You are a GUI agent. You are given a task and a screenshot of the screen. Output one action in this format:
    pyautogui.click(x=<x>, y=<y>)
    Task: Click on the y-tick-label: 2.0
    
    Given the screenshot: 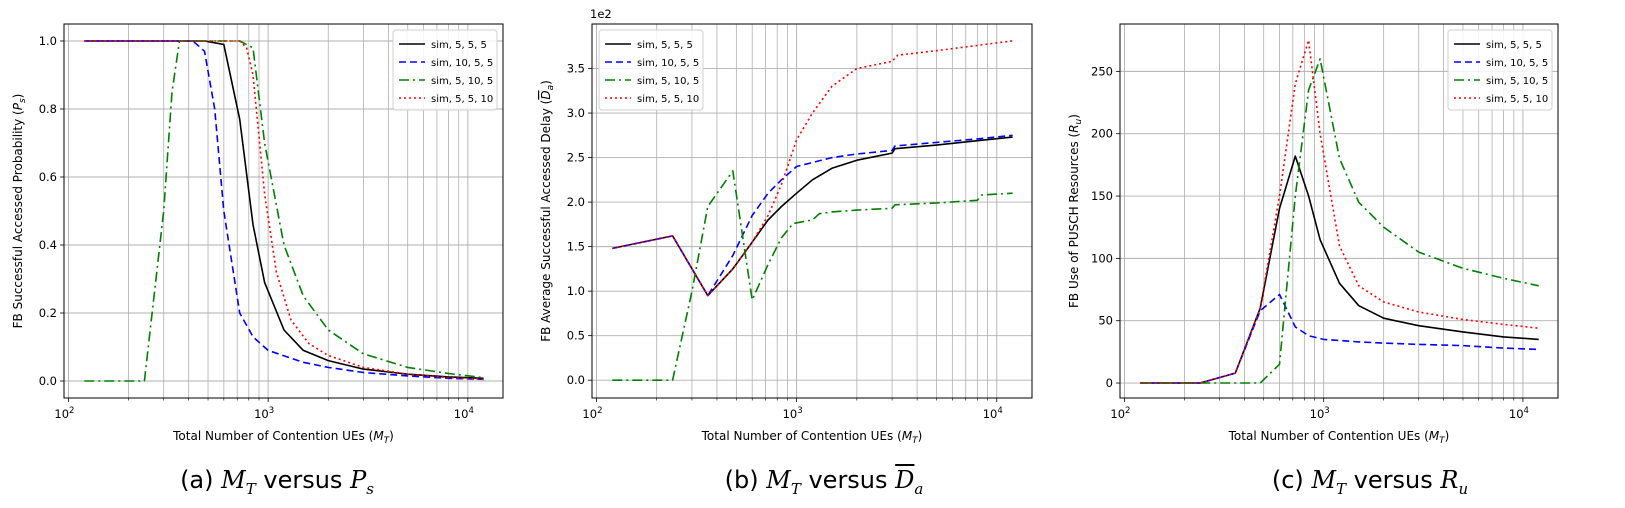 What is the action you would take?
    pyautogui.click(x=576, y=202)
    